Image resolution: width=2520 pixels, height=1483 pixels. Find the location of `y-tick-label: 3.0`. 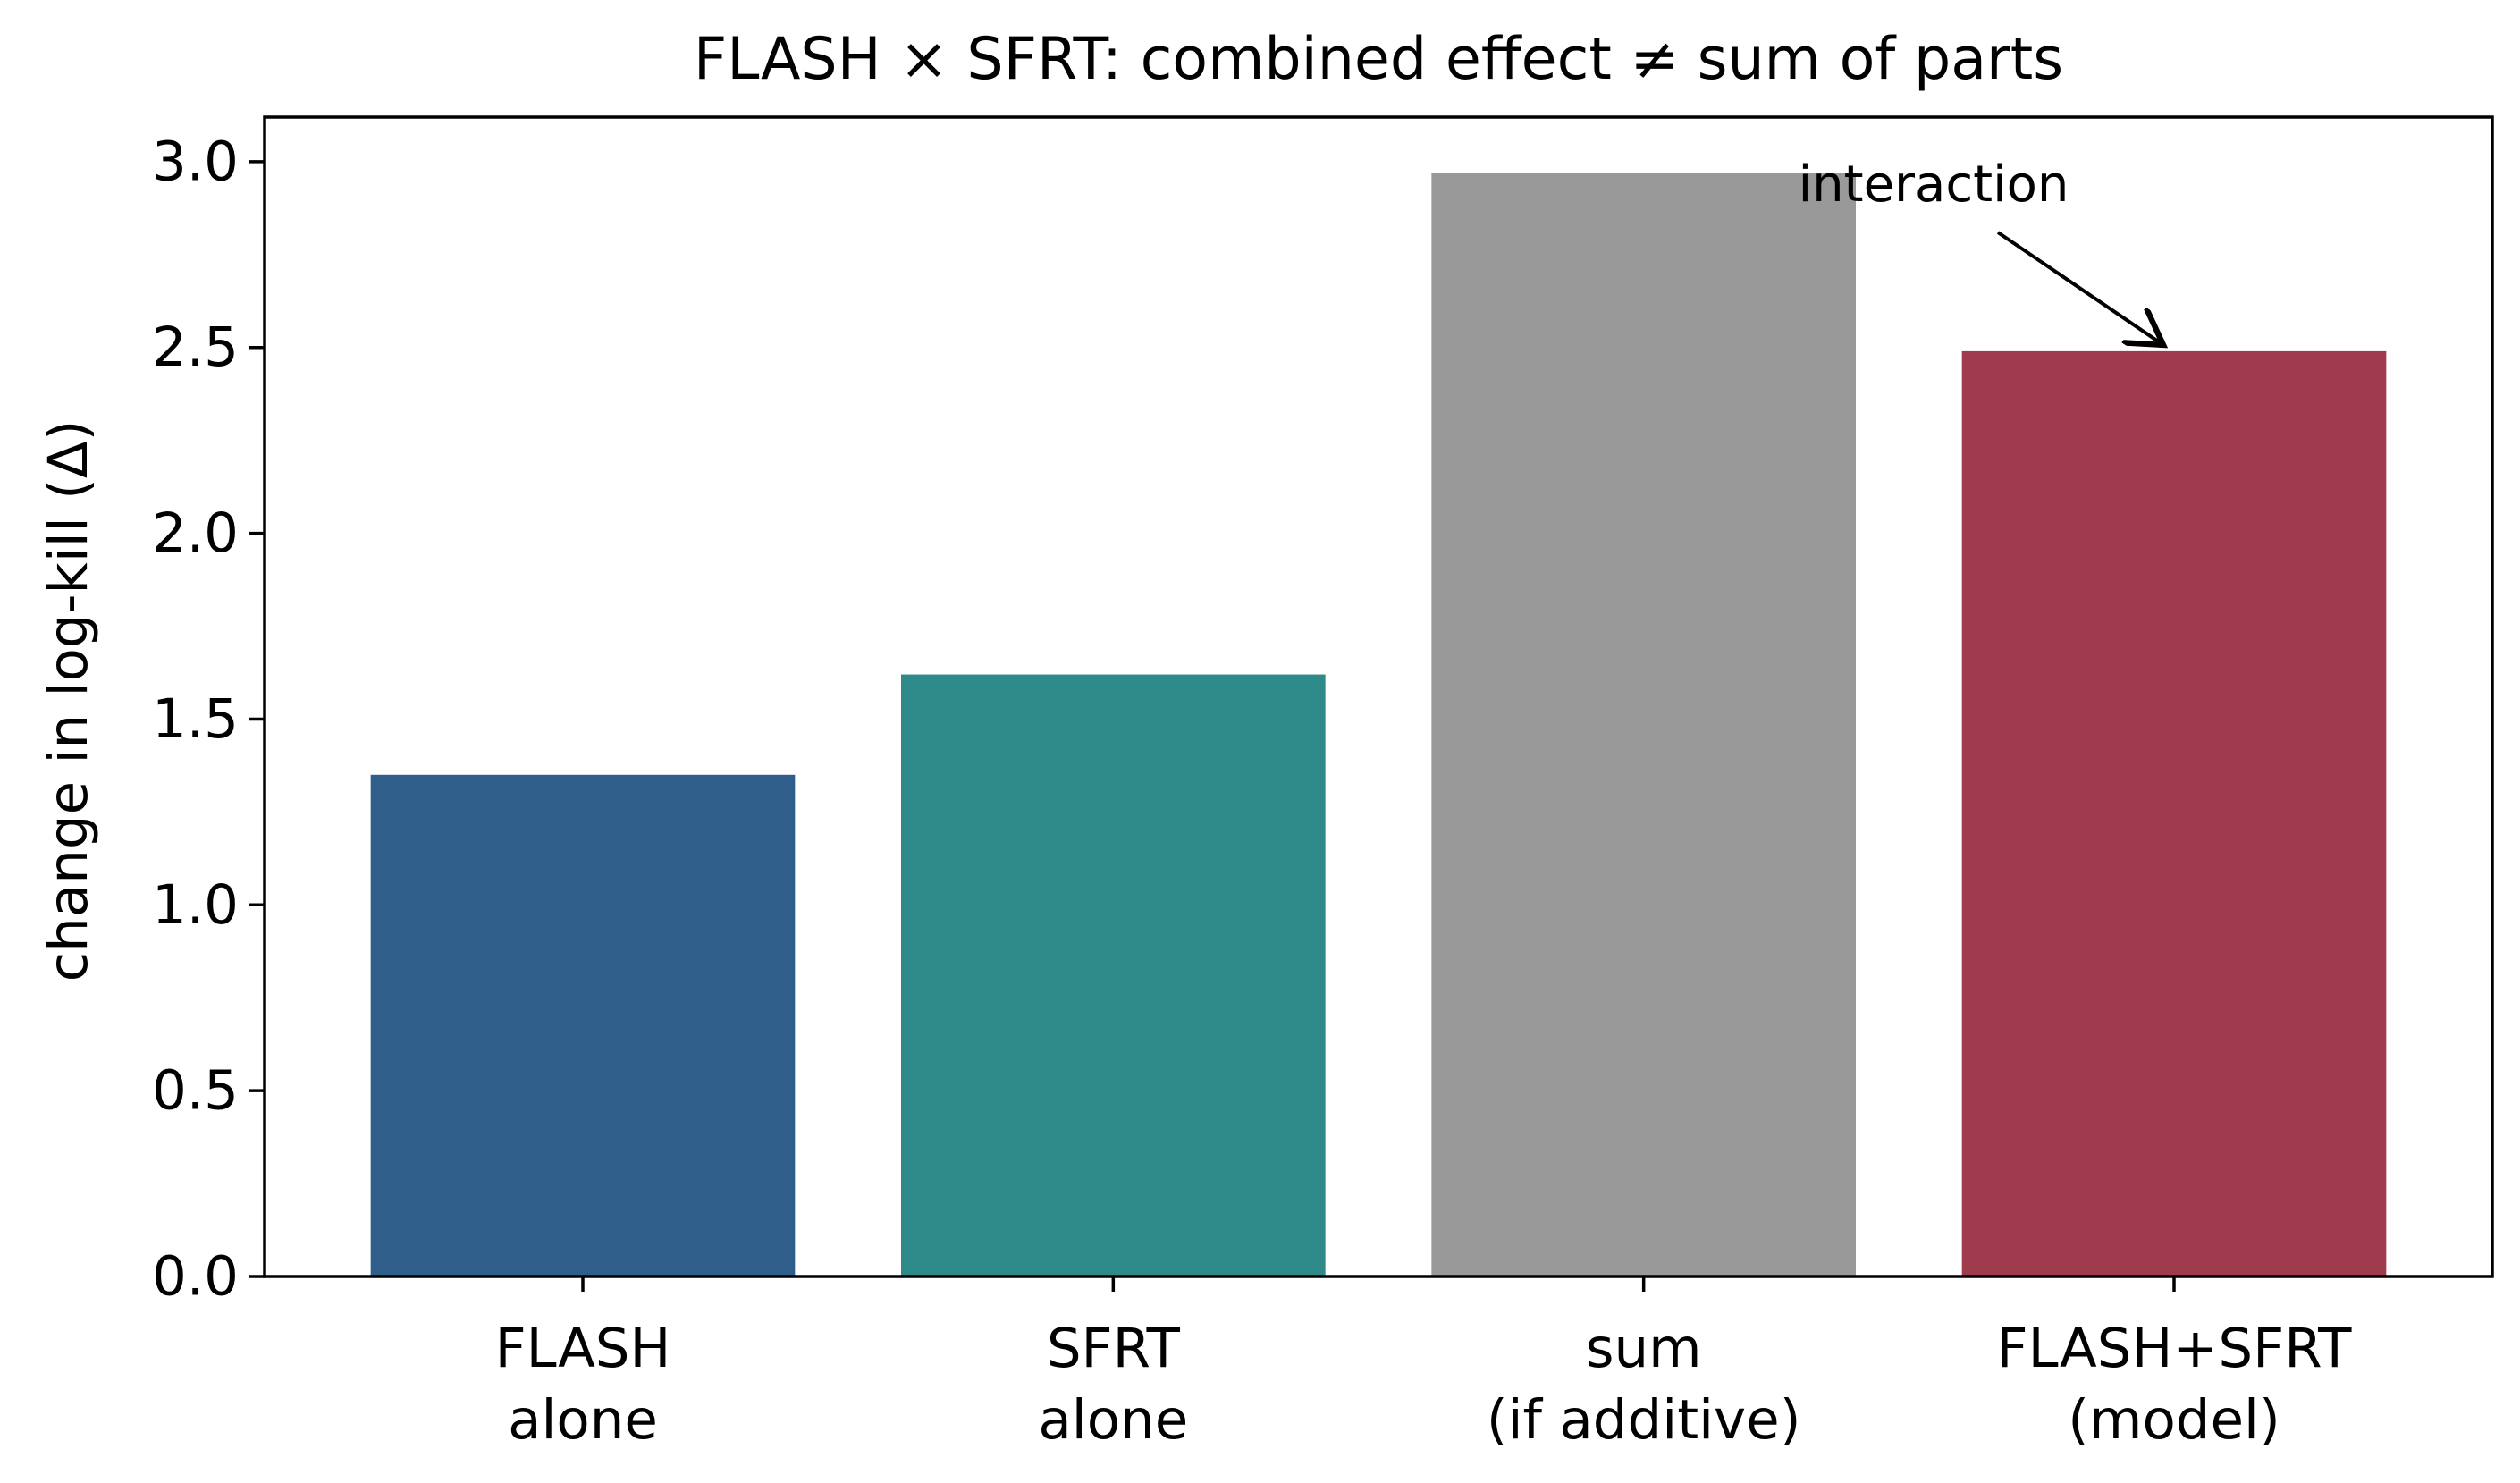

y-tick-label: 3.0 is located at coordinates (196, 161).